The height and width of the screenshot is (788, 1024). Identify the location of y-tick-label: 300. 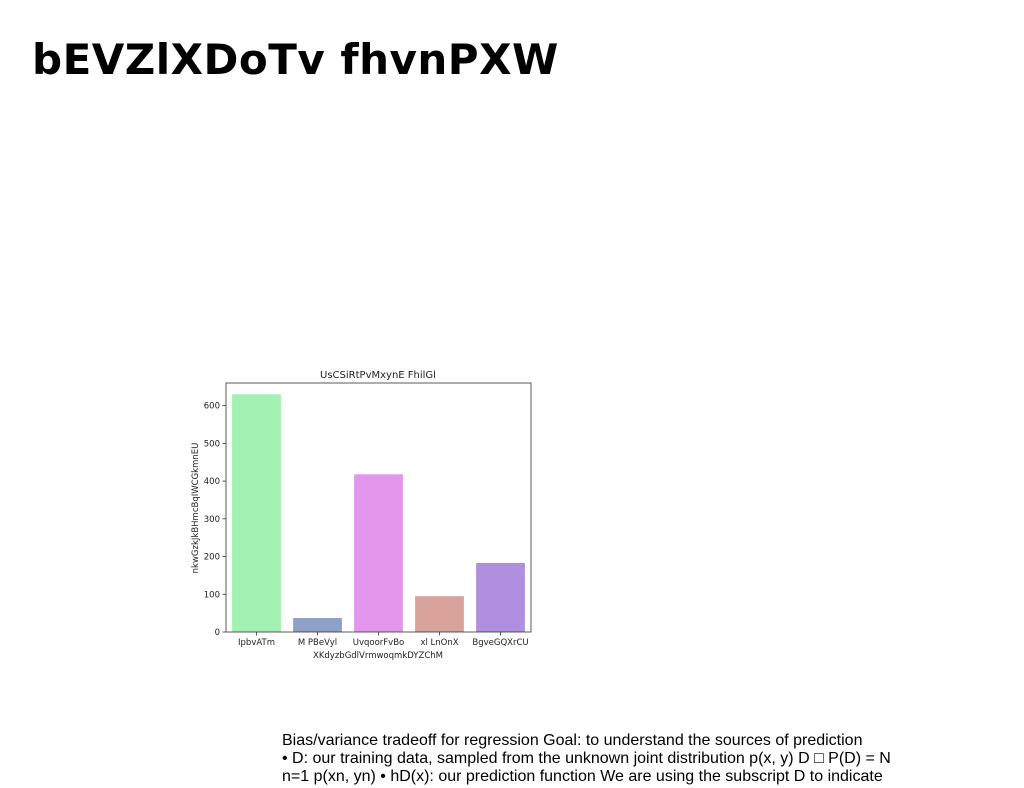
(212, 520).